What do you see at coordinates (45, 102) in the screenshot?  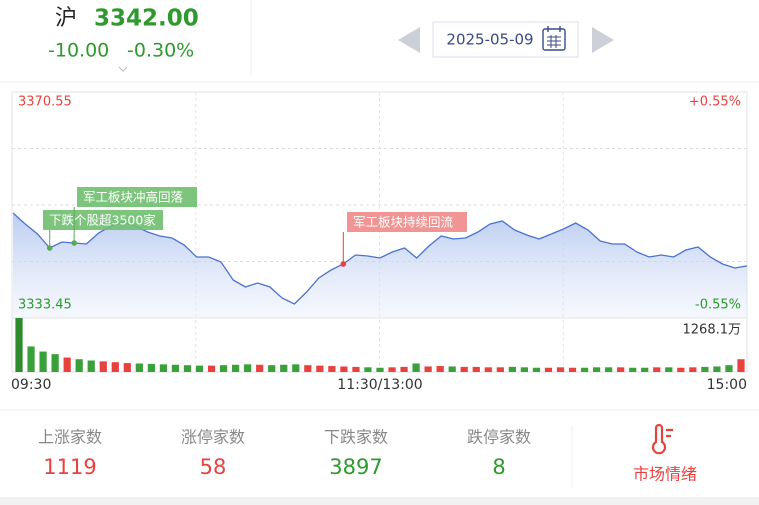 I see `y-tick-label: 3370.55` at bounding box center [45, 102].